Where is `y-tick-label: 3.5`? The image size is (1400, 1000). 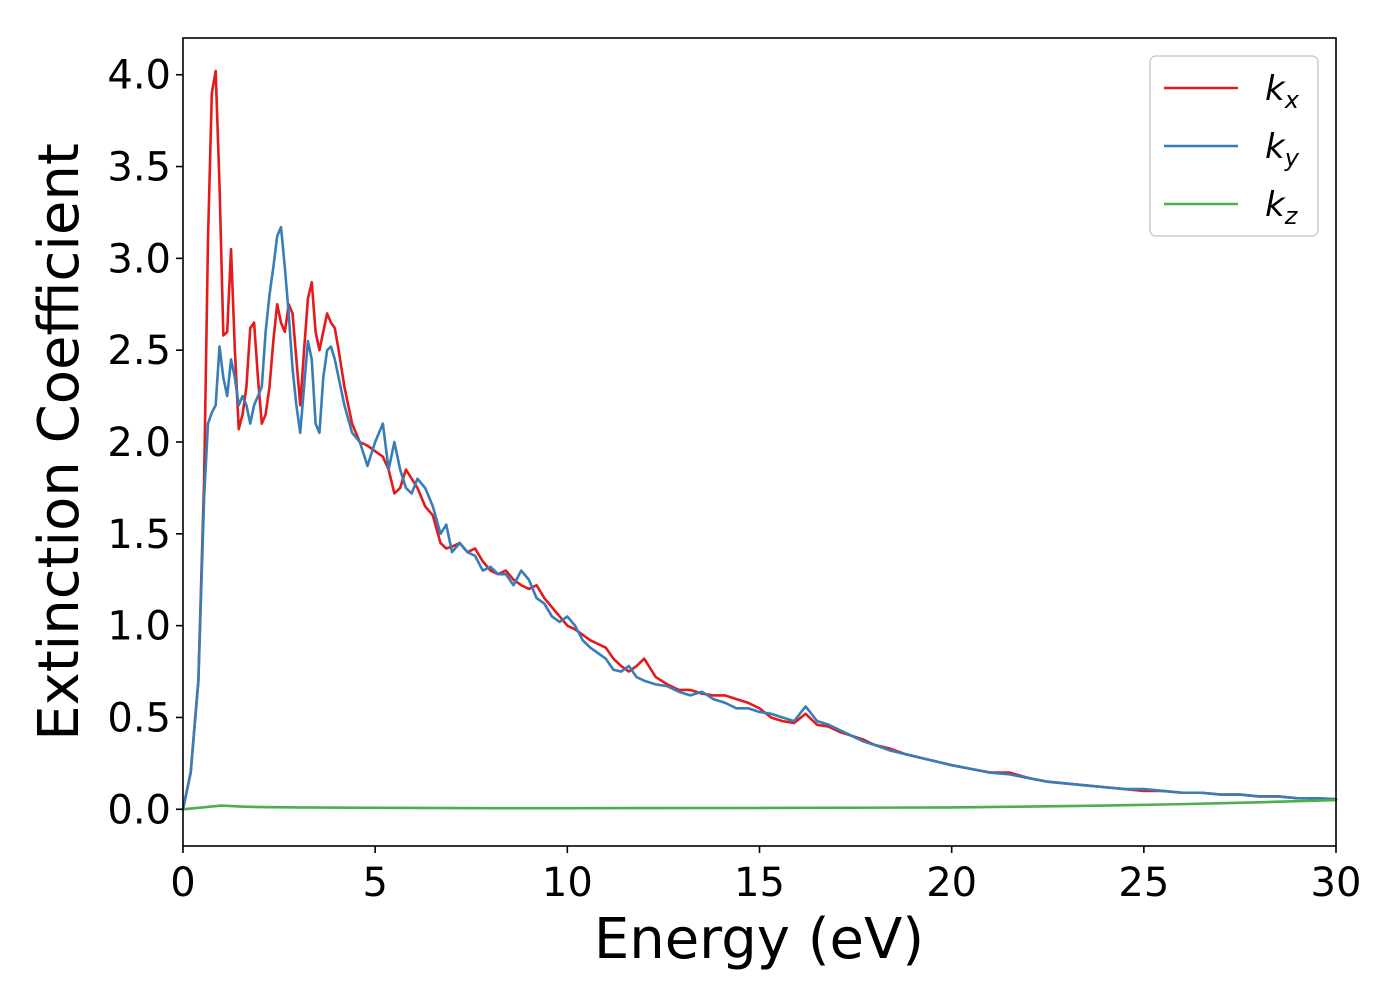 y-tick-label: 3.5 is located at coordinates (139, 168).